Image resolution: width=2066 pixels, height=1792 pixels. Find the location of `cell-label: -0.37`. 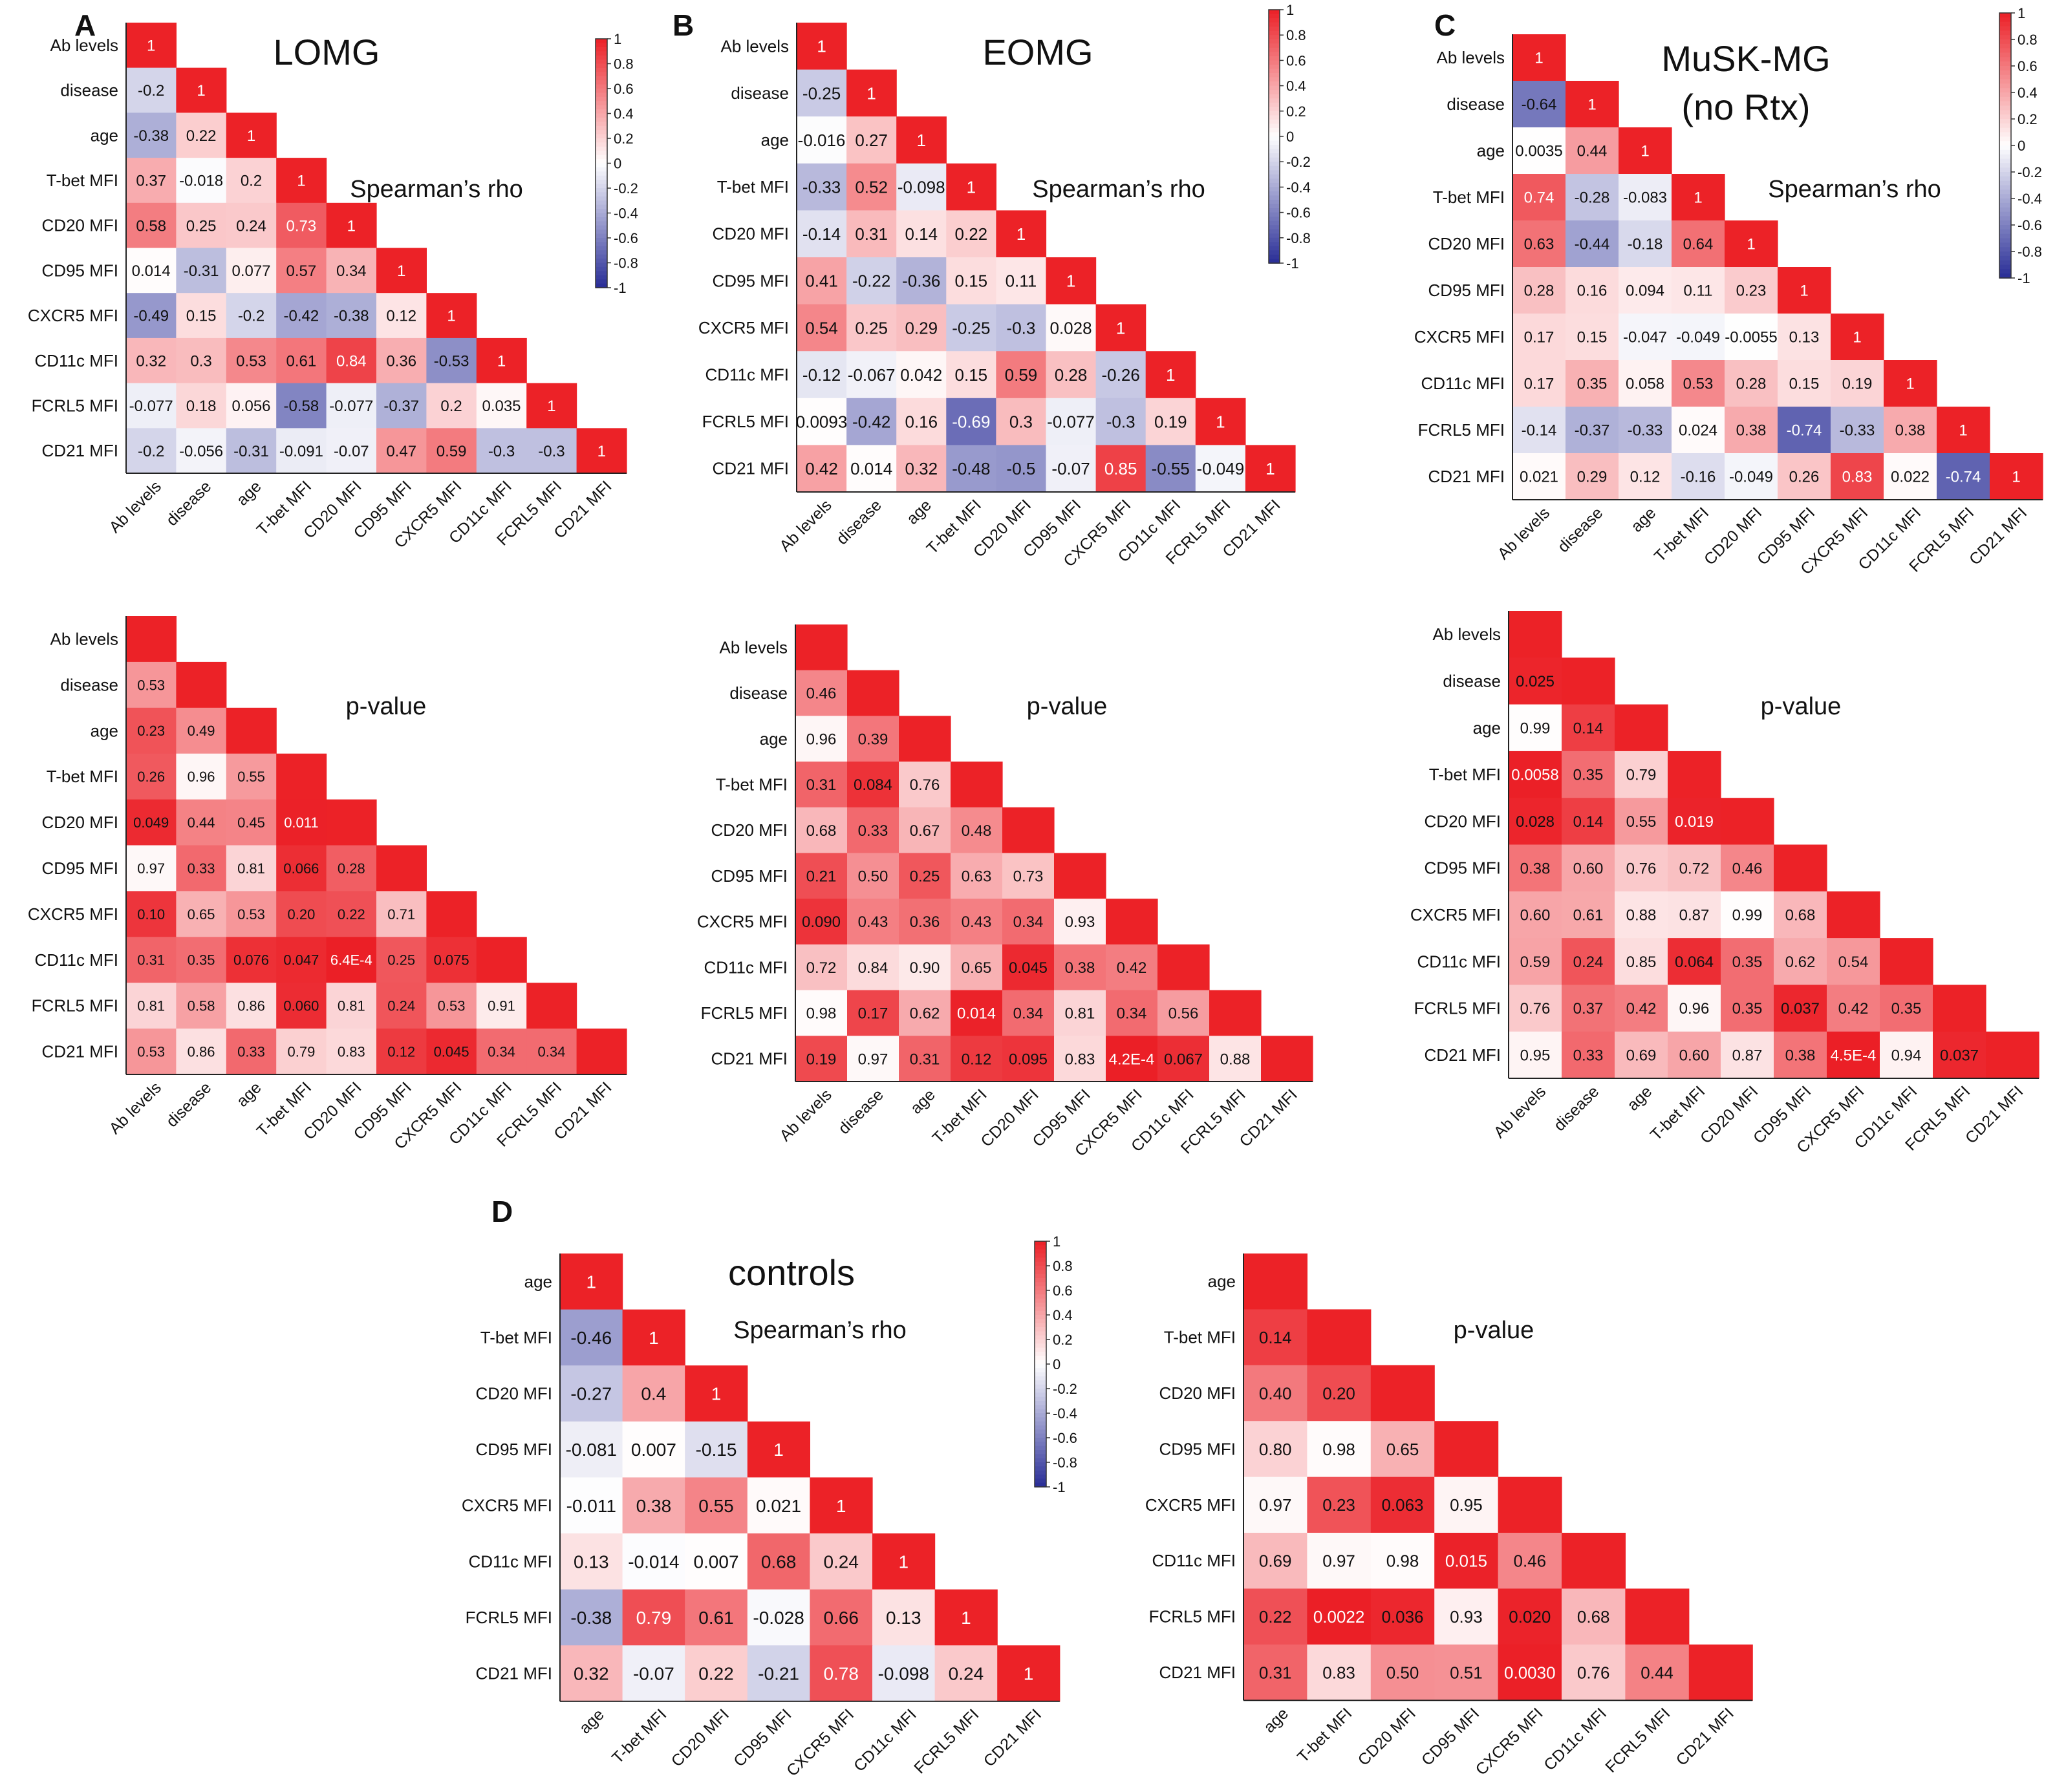

cell-label: -0.37 is located at coordinates (401, 407).